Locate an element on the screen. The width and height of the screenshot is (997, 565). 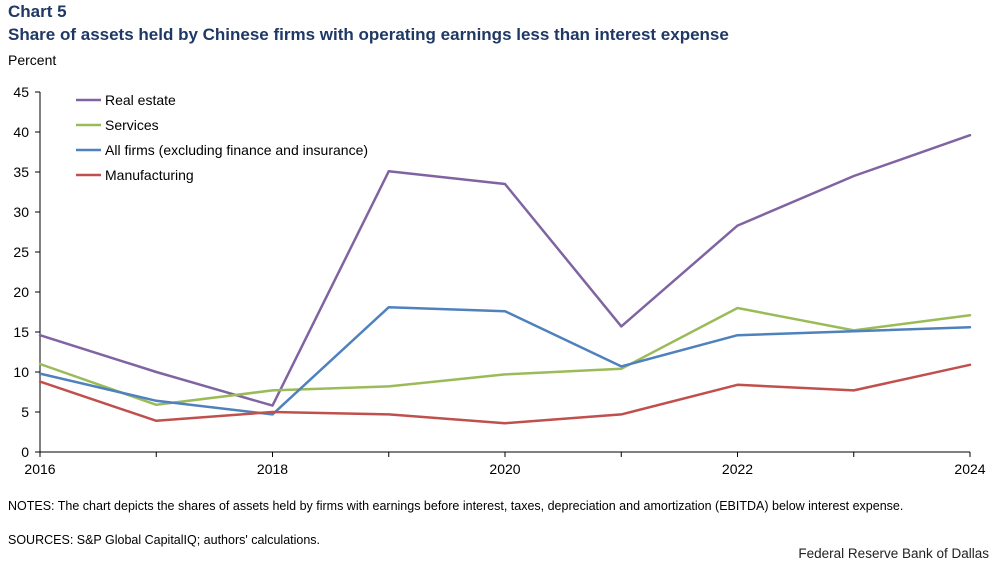
y-tick-label: 40 is located at coordinates (21, 132).